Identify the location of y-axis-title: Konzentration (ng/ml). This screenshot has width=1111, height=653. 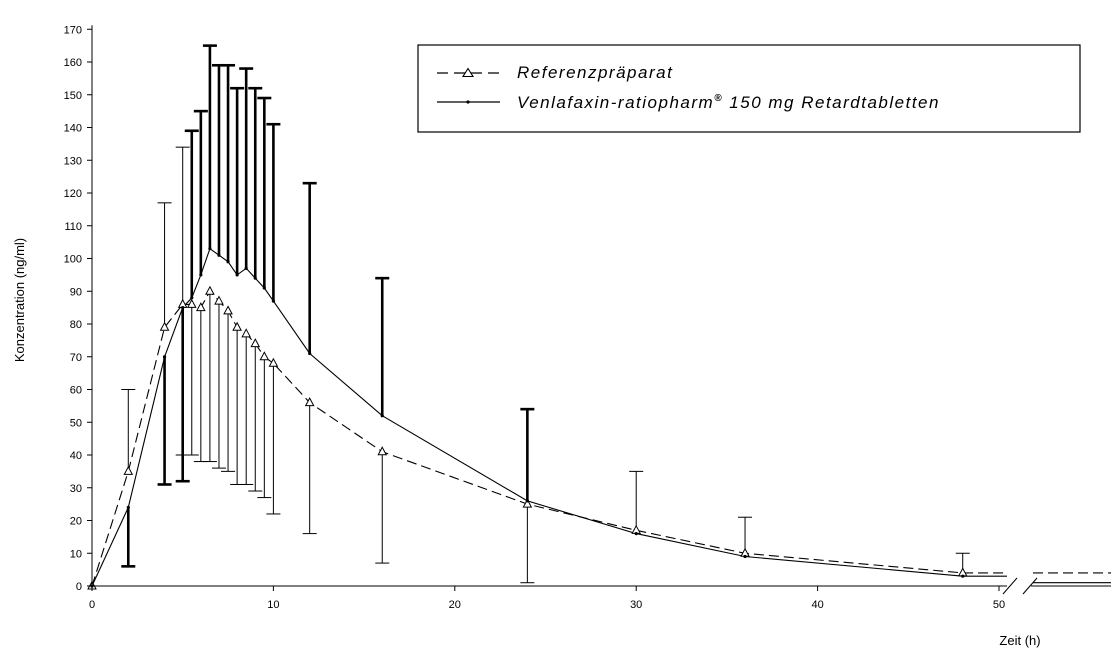
(19, 300).